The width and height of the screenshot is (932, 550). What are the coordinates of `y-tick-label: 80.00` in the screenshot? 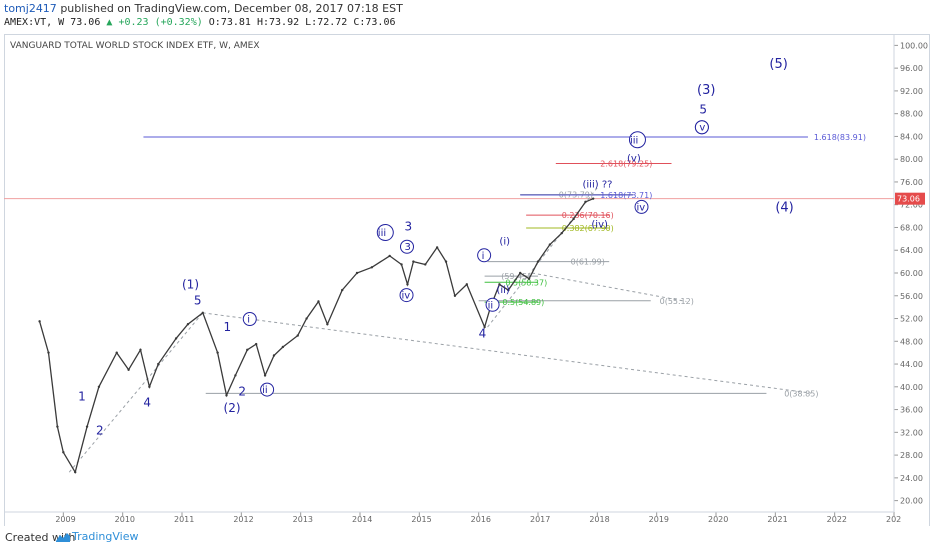 It's located at (911, 159).